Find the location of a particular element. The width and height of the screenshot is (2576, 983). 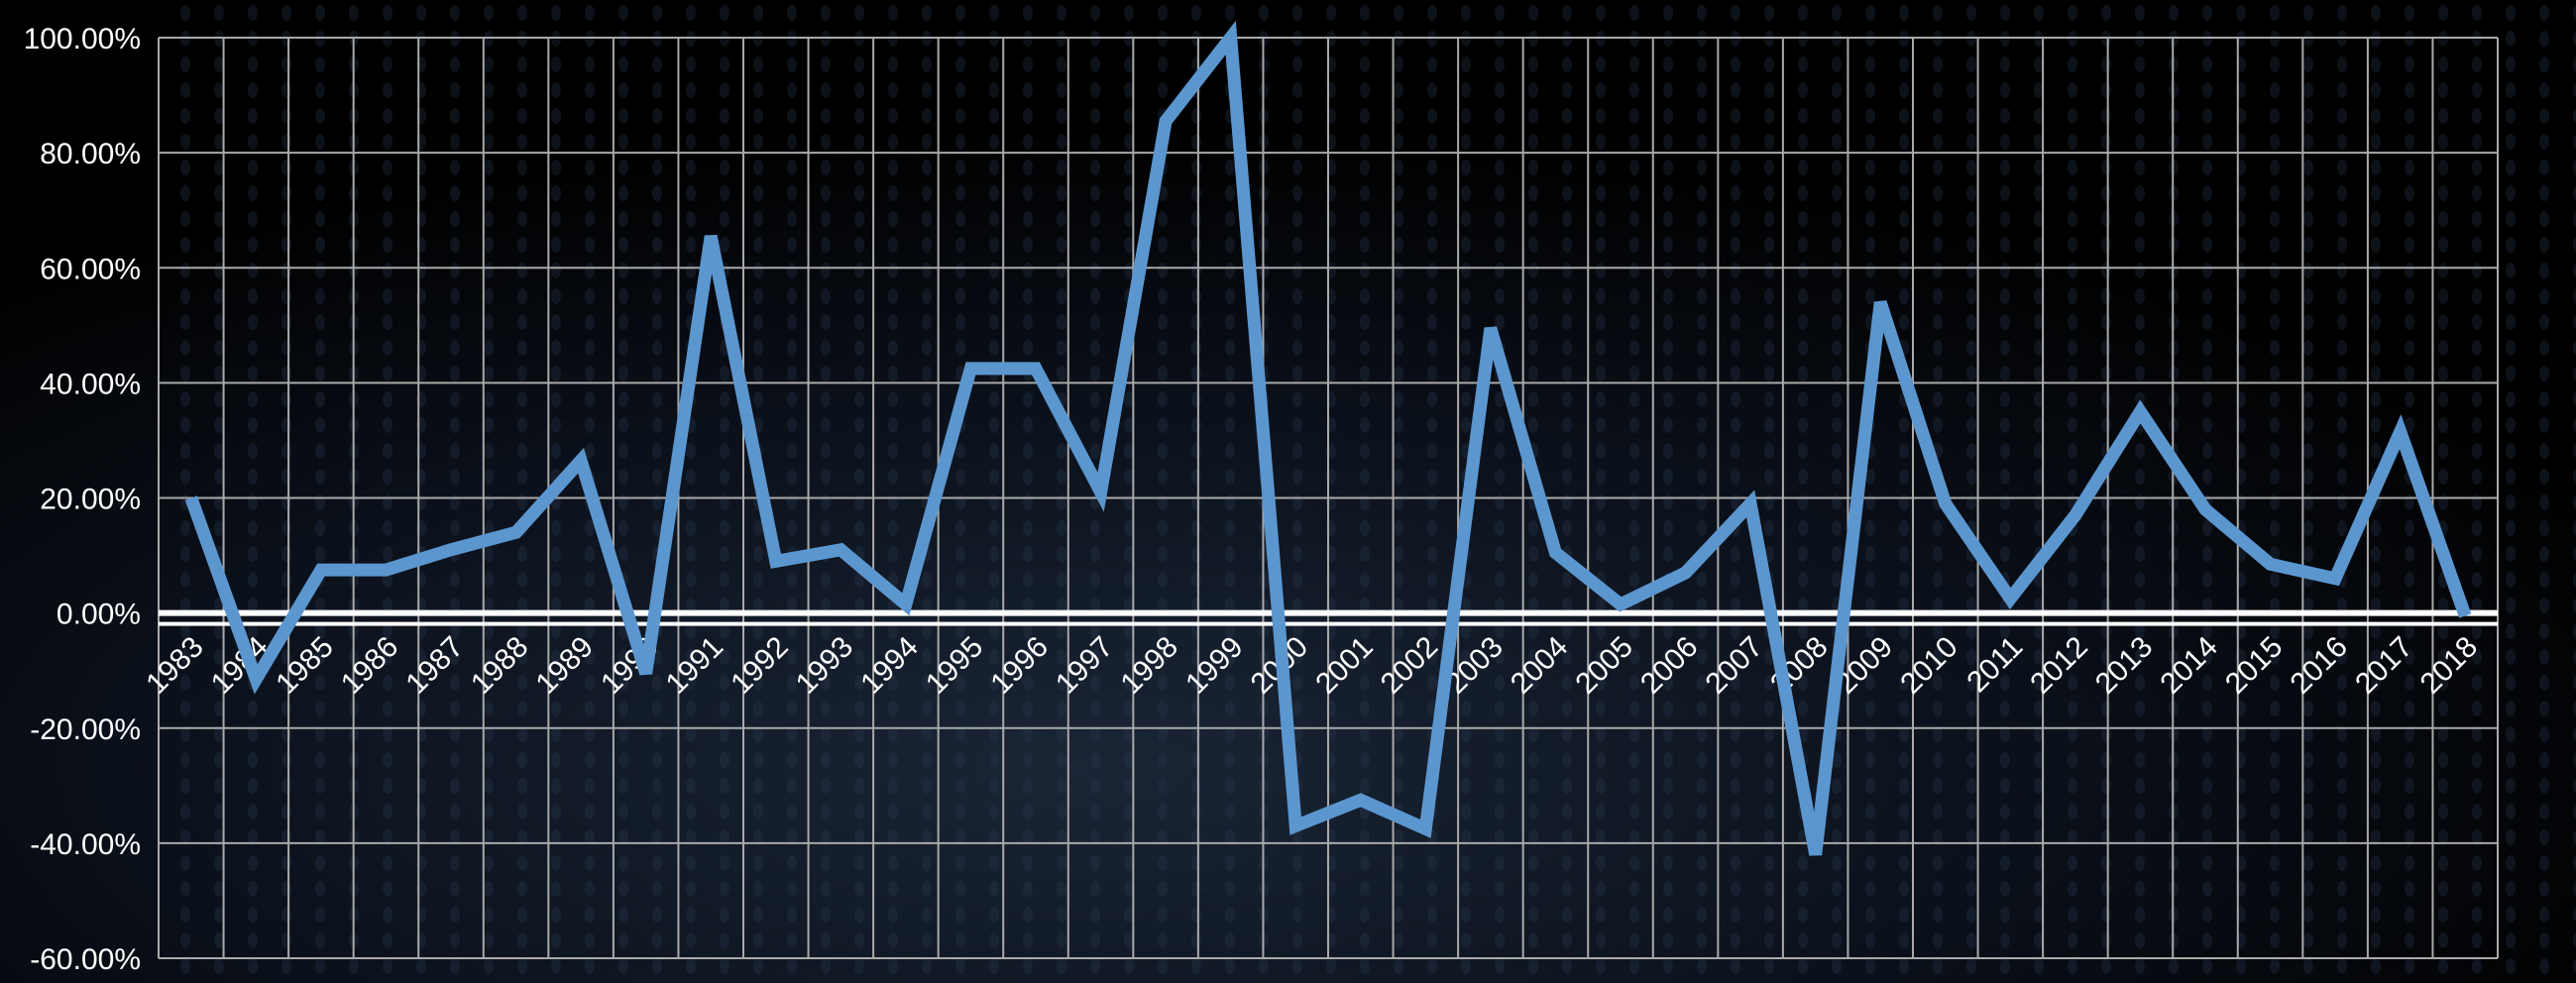

y-tick-label: 80.00% is located at coordinates (90, 154).